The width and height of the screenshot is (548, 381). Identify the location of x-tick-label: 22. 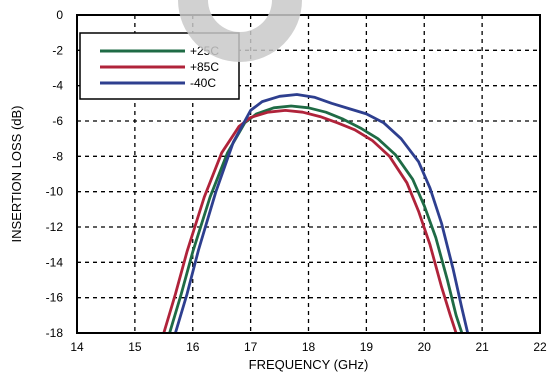
(540, 347).